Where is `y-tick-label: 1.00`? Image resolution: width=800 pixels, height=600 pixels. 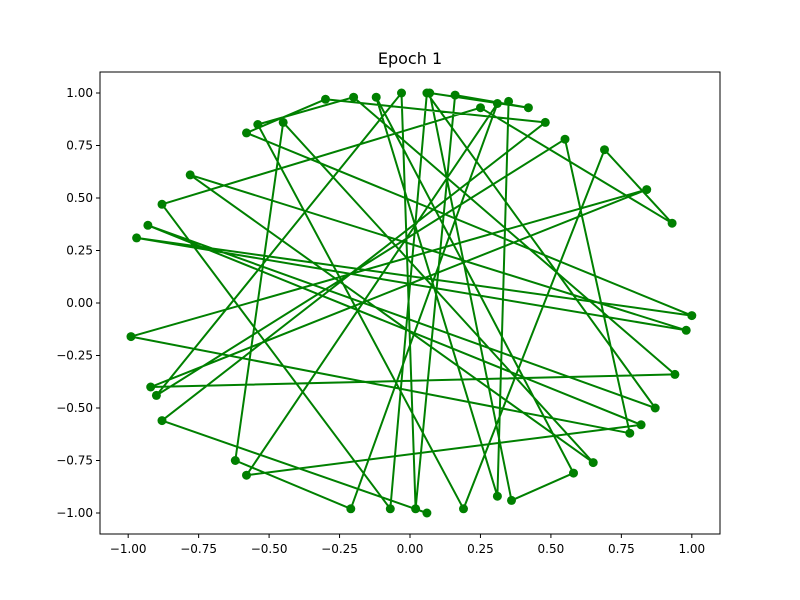
y-tick-label: 1.00 is located at coordinates (79, 93).